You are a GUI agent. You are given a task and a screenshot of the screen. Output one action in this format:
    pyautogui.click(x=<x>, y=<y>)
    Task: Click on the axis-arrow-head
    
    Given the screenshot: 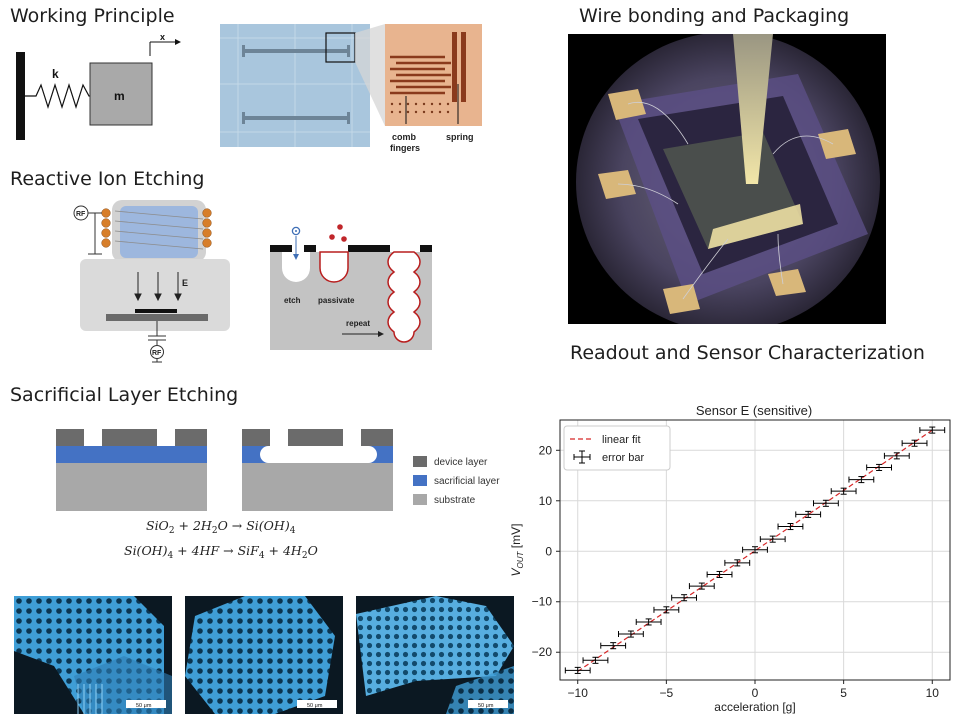 What is the action you would take?
    pyautogui.click(x=178, y=42)
    